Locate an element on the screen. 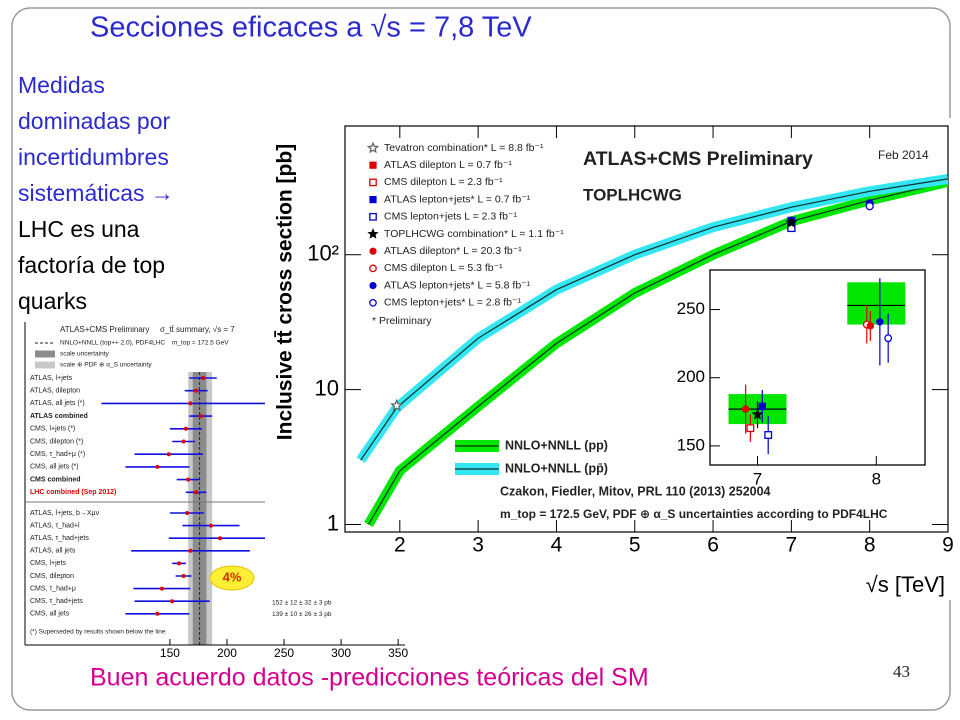 Image resolution: width=960 pixels, height=720 pixels. legend-label: NNLO+NNLL (pp̄) is located at coordinates (556, 468).